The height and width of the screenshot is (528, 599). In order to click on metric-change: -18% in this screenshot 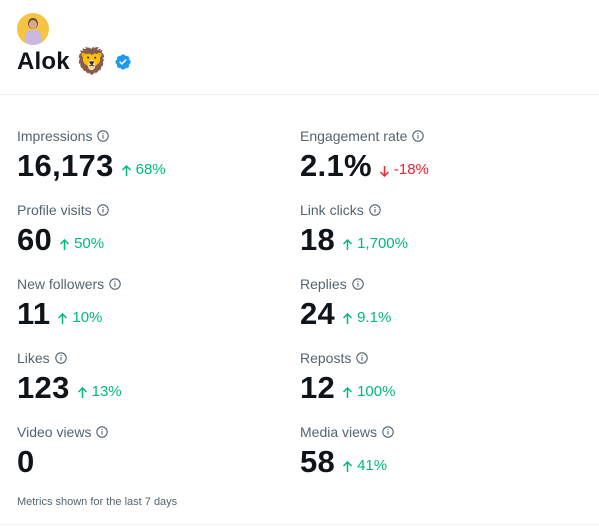, I will do `click(404, 170)`.